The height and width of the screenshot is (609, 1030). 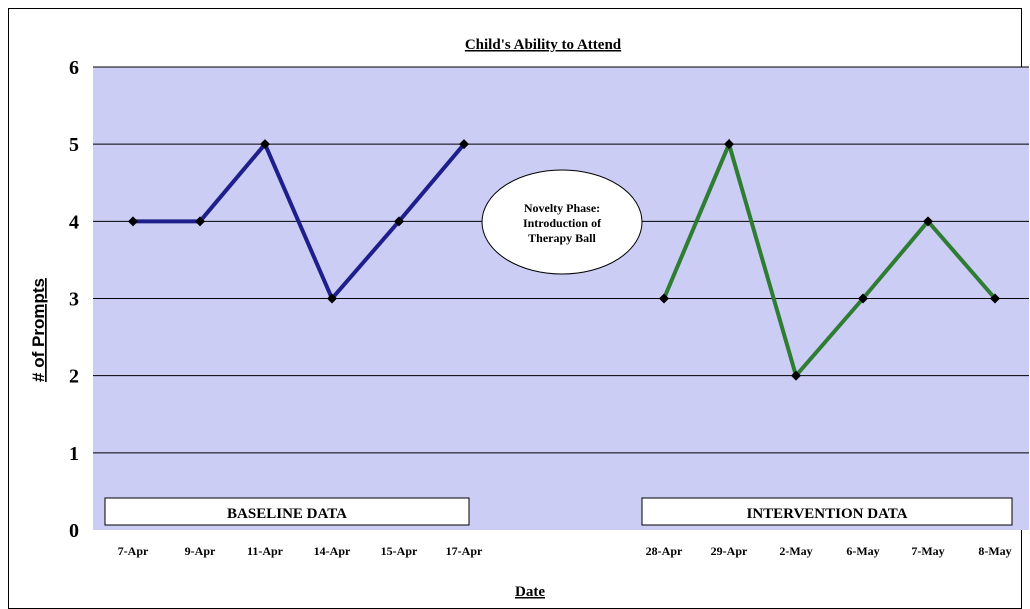 I want to click on phase-note-line-1: Novelty Phase:, so click(x=562, y=208).